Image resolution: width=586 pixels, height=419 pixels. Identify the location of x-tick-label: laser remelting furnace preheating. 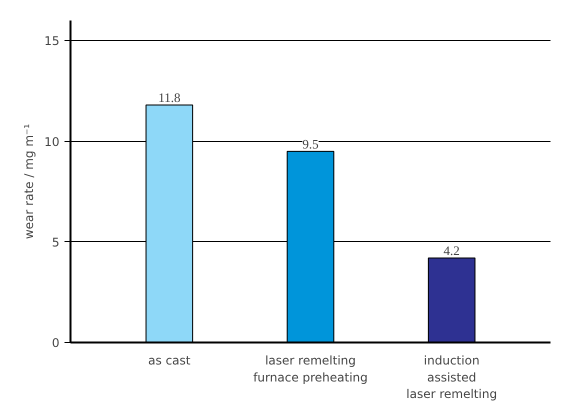
(310, 369).